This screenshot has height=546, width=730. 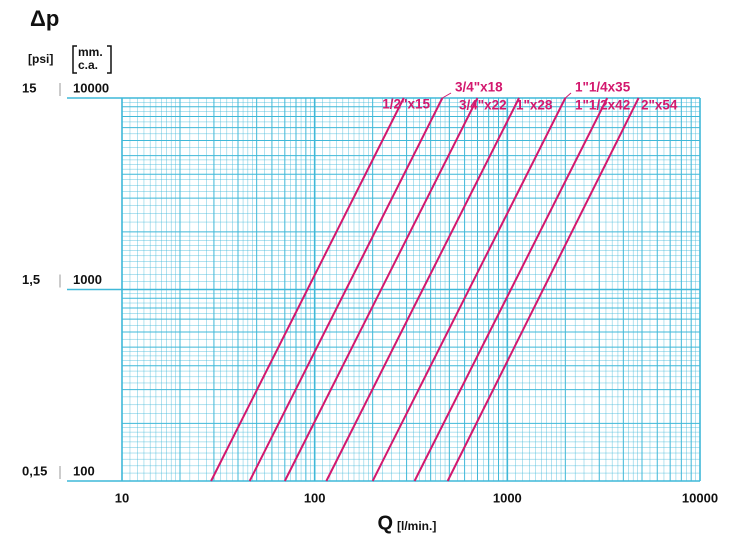 I want to click on y-tick-label: 10000, so click(x=91, y=87).